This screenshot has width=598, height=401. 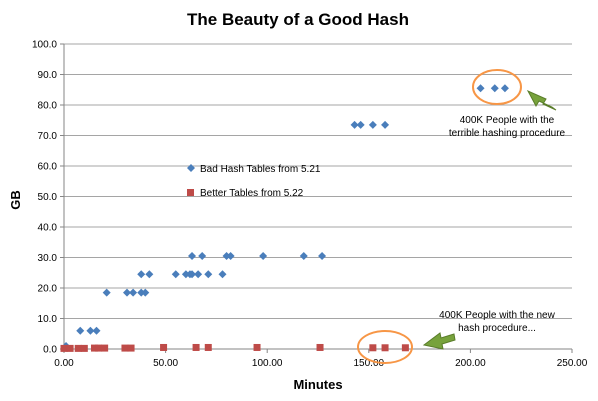 I want to click on y-axis-title: GB, so click(x=15, y=200).